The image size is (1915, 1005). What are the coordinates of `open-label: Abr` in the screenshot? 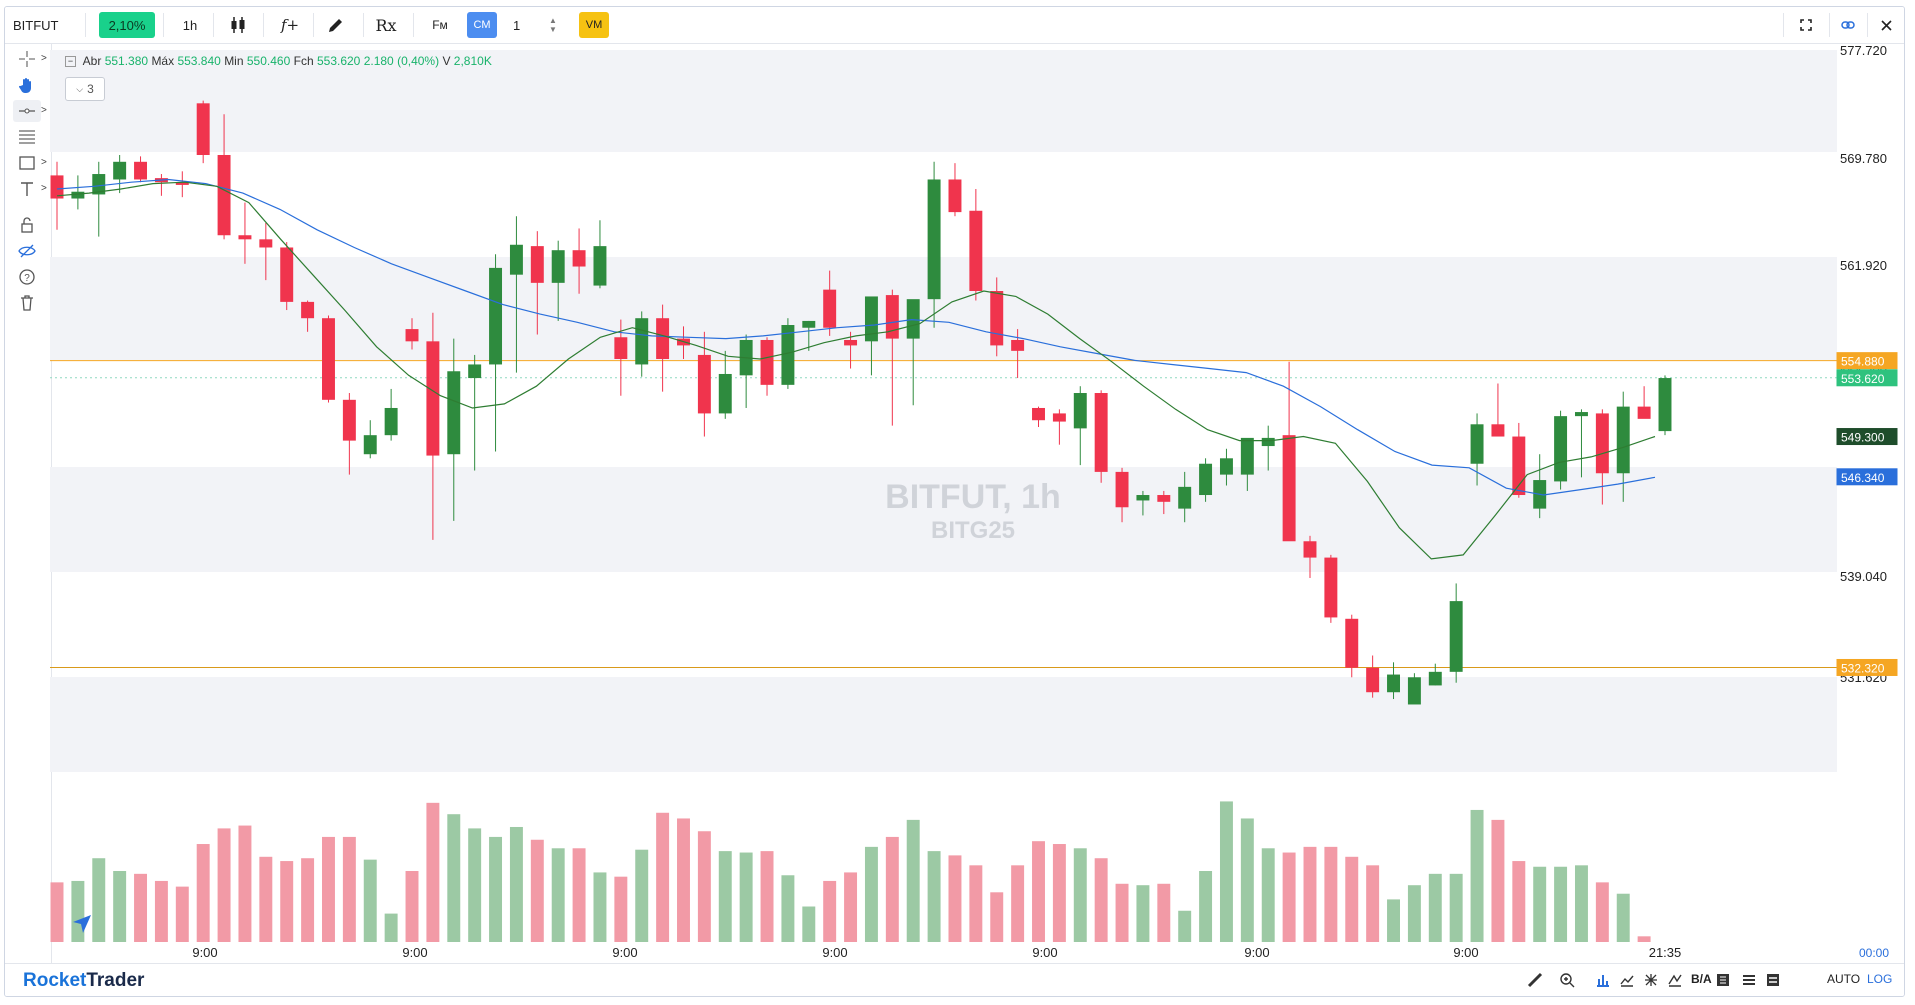 It's located at (92, 61).